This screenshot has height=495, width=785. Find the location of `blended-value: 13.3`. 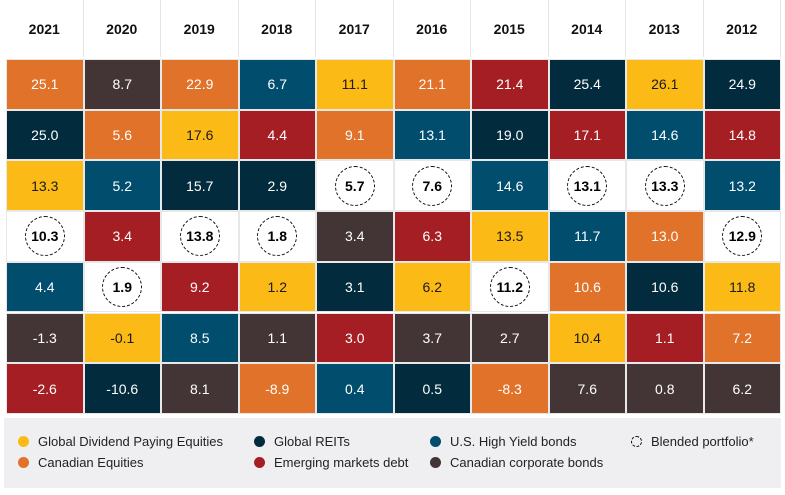

blended-value: 13.3 is located at coordinates (664, 185).